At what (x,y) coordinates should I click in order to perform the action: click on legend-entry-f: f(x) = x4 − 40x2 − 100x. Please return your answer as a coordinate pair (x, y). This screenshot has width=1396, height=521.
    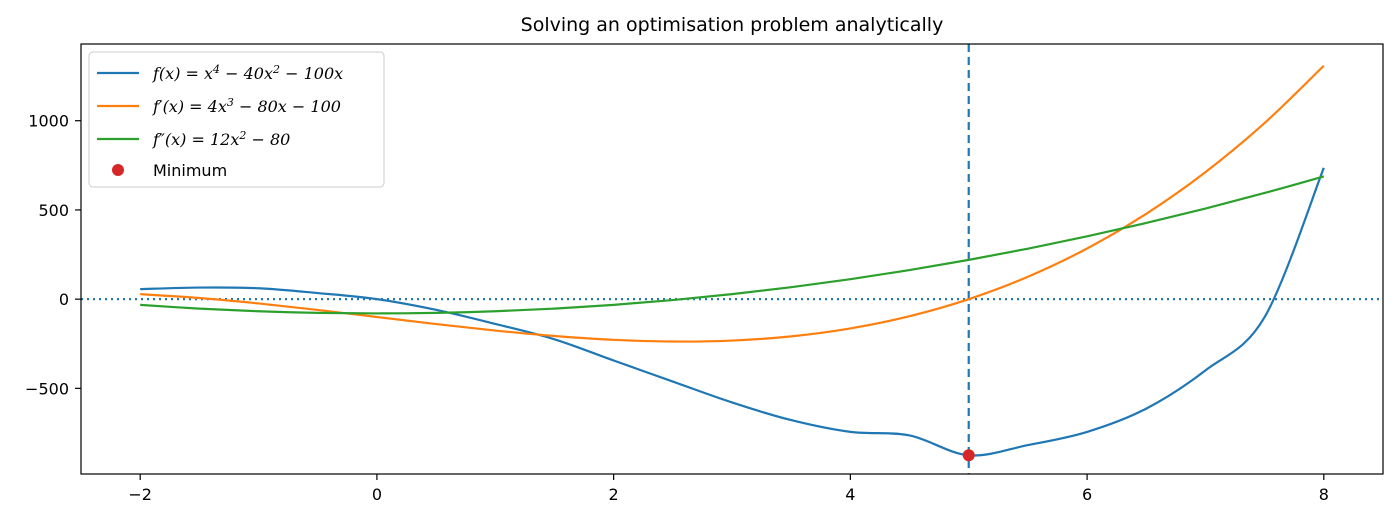
    Looking at the image, I should click on (220, 73).